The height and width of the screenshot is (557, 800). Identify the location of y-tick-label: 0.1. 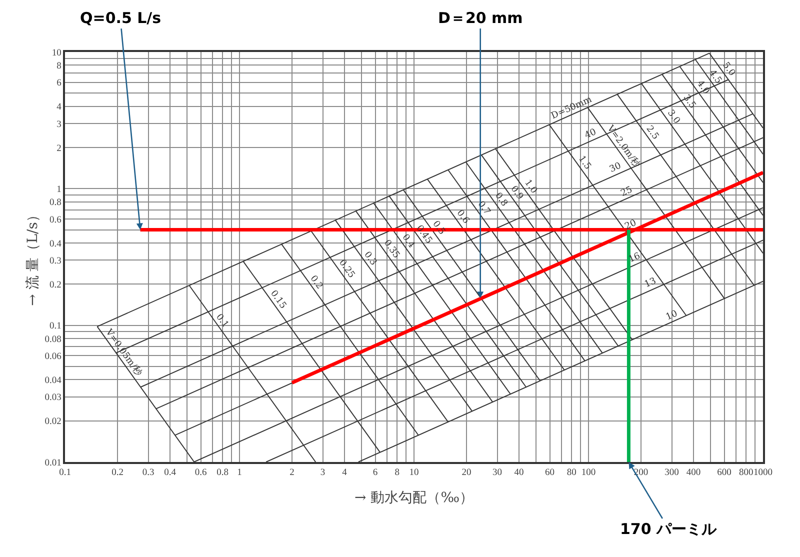
(55, 327).